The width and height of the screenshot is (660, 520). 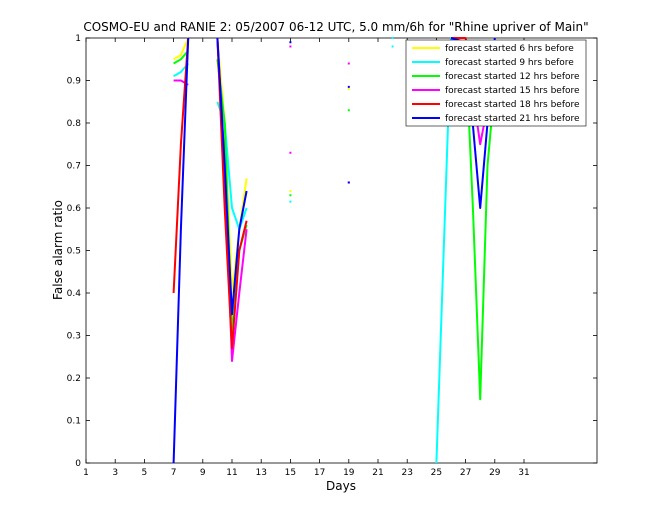 I want to click on y-tick-label: 0.5, so click(x=74, y=252).